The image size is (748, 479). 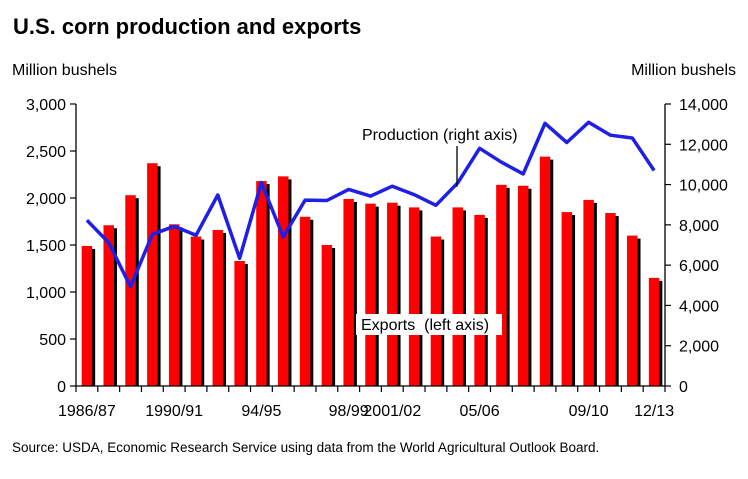 What do you see at coordinates (46, 105) in the screenshot?
I see `left-axis-tick-label: 3,000` at bounding box center [46, 105].